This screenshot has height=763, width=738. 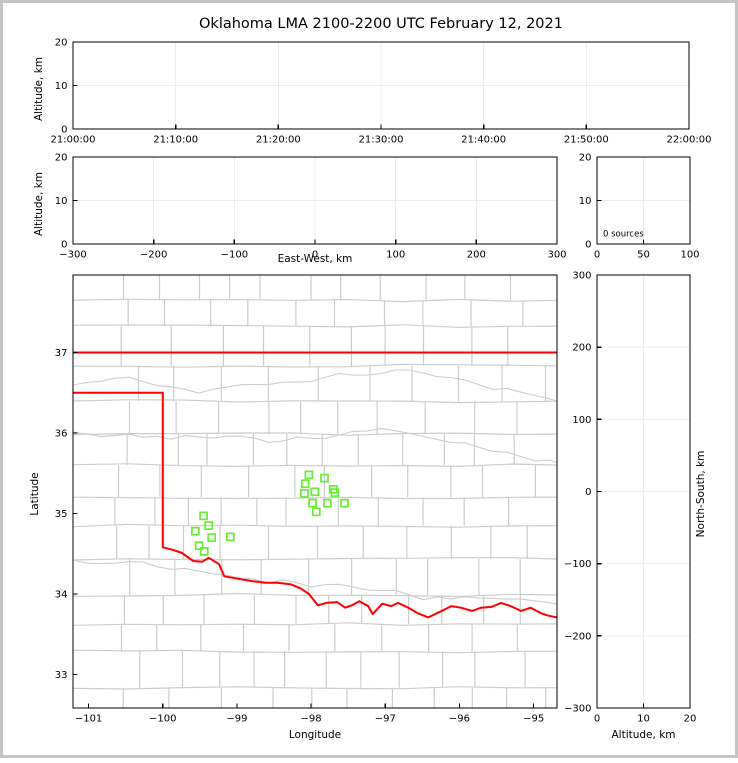 What do you see at coordinates (39, 204) in the screenshot?
I see `eastwest-panel-ylabel: Altitude, km` at bounding box center [39, 204].